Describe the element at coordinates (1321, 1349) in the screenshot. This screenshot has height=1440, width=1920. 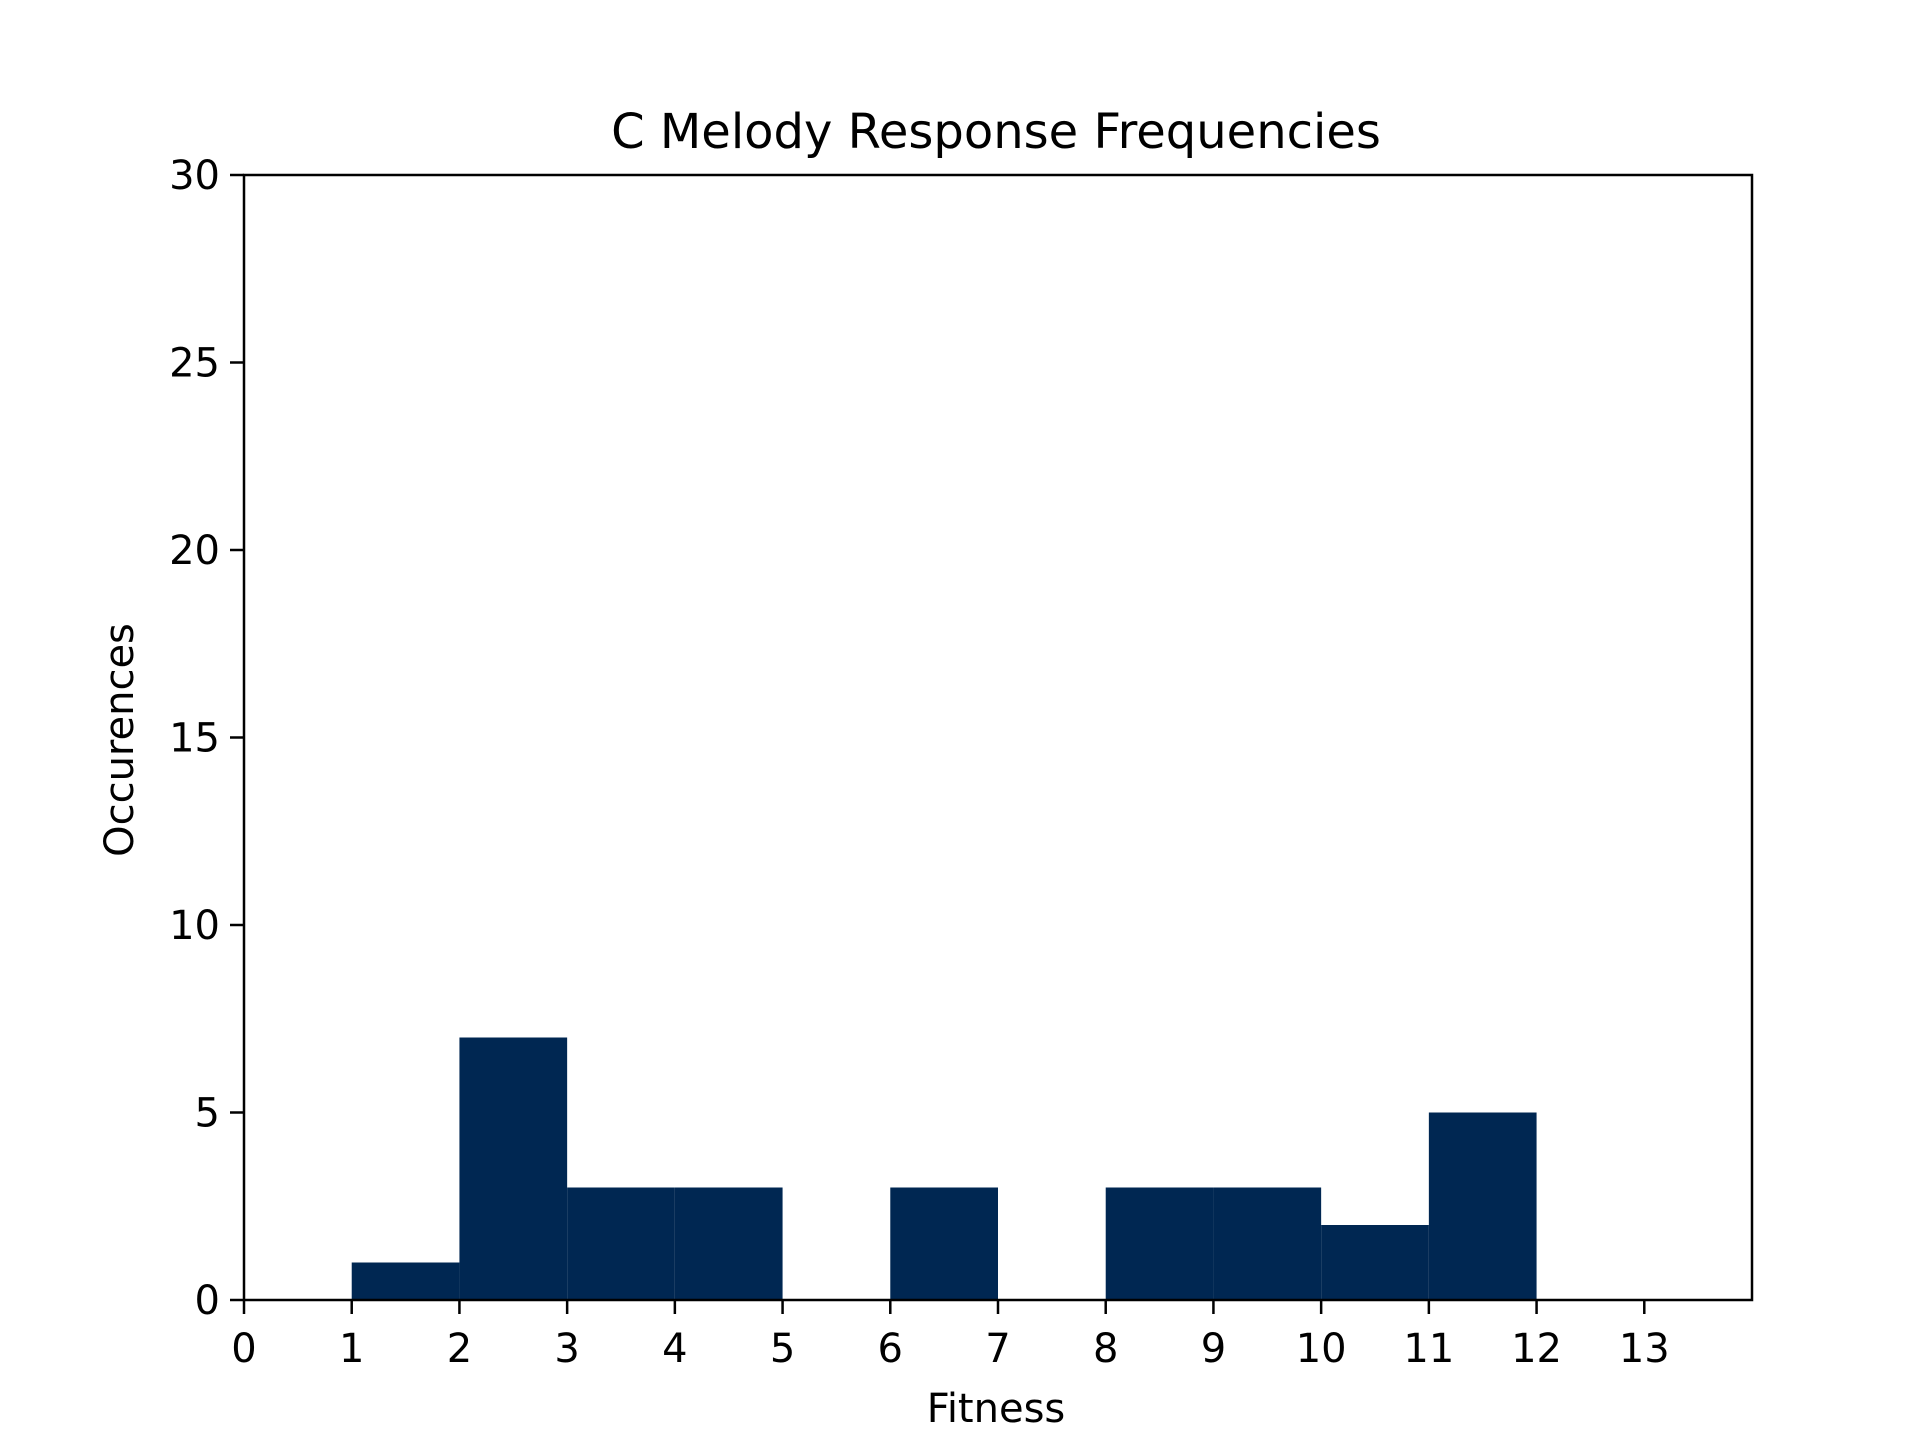
I see `x-tick-label: 10` at that location.